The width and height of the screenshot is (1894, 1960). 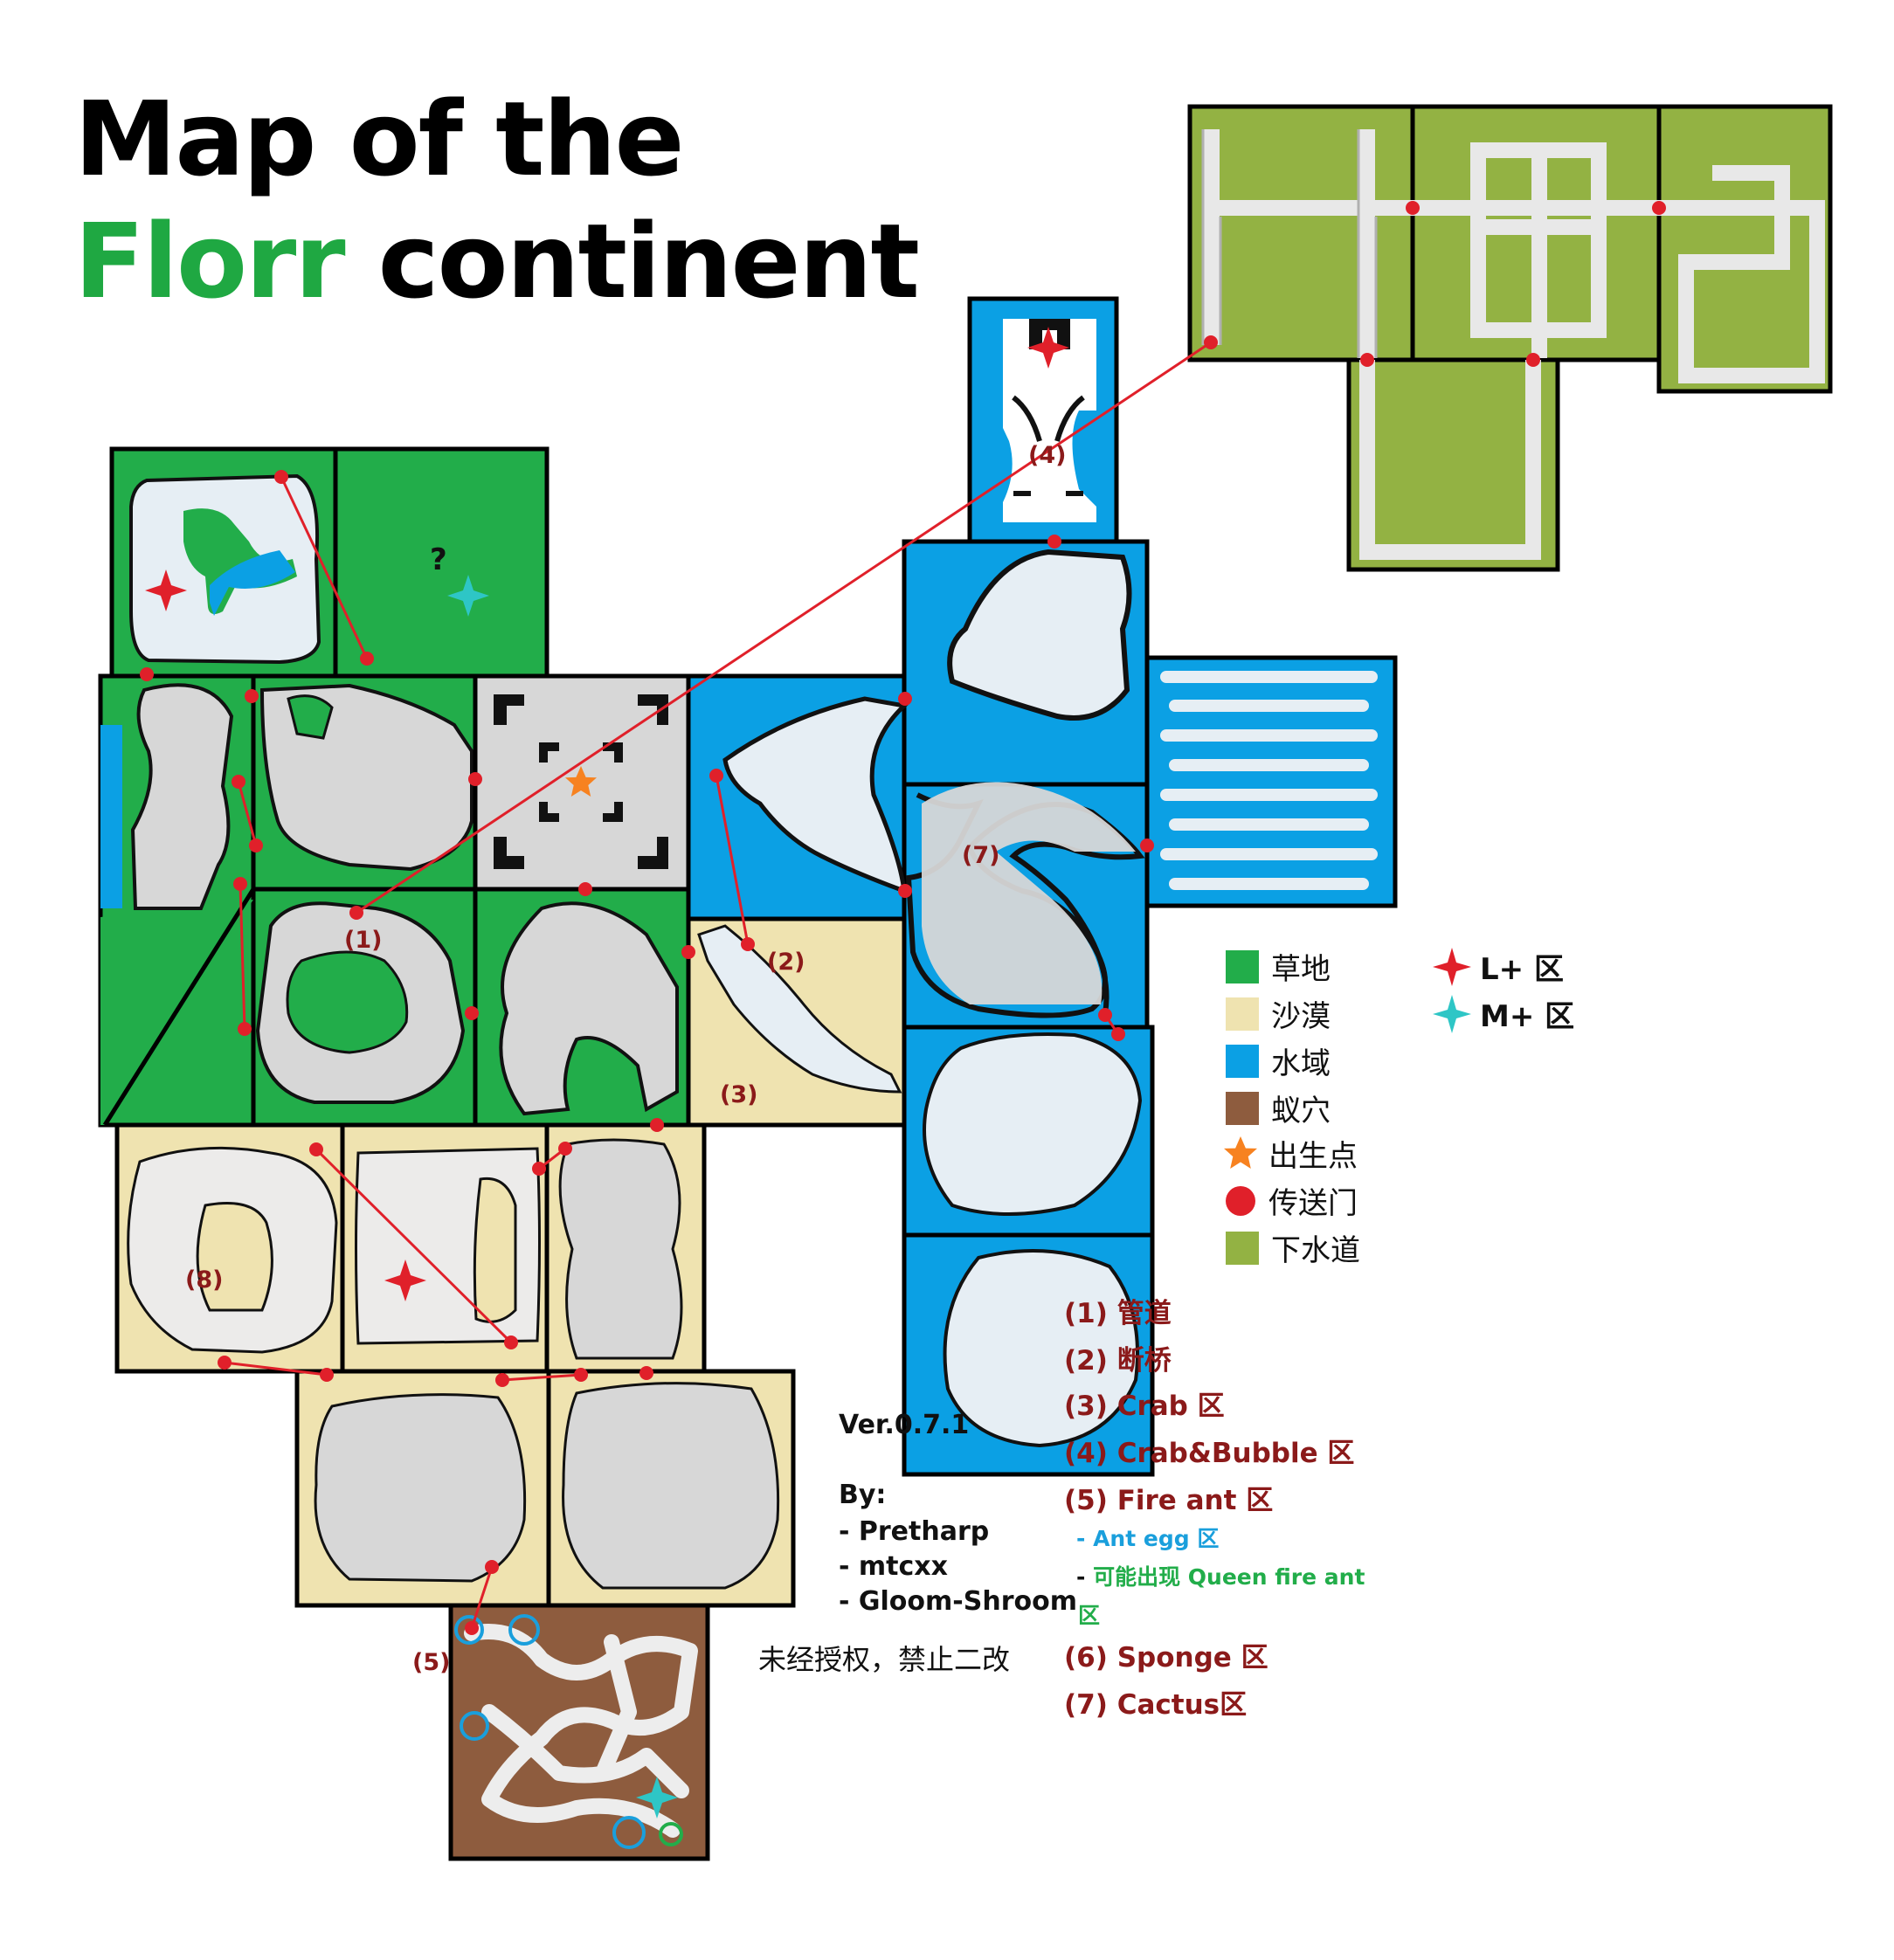 I want to click on red-star-icon, so click(x=1452, y=966).